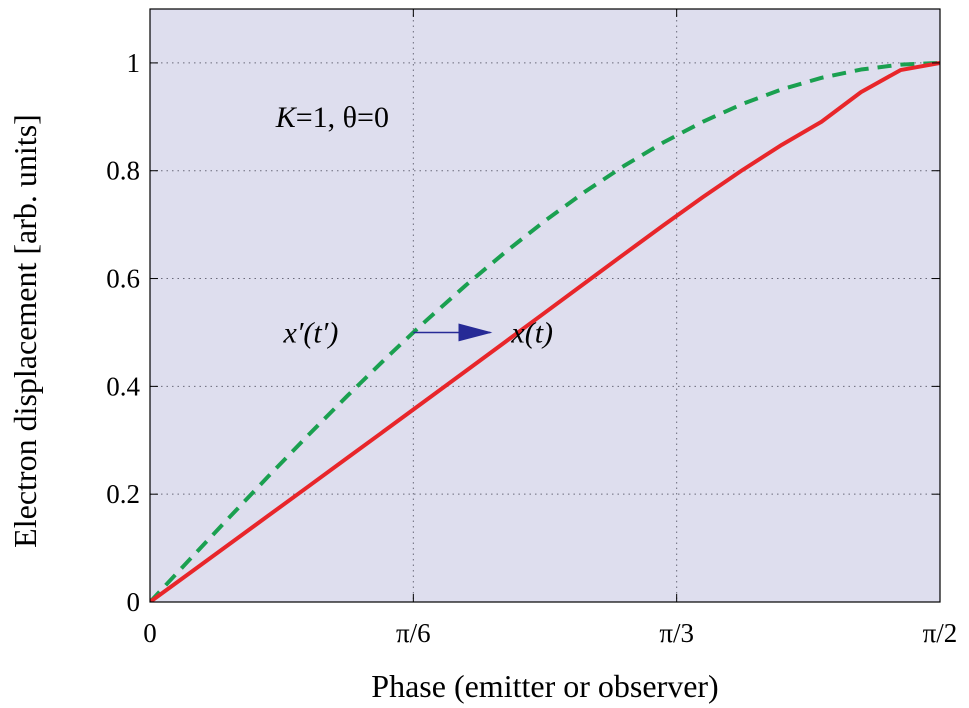 Image resolution: width=969 pixels, height=708 pixels. What do you see at coordinates (342, 117) in the screenshot?
I see `params-rest: =1, θ=0` at bounding box center [342, 117].